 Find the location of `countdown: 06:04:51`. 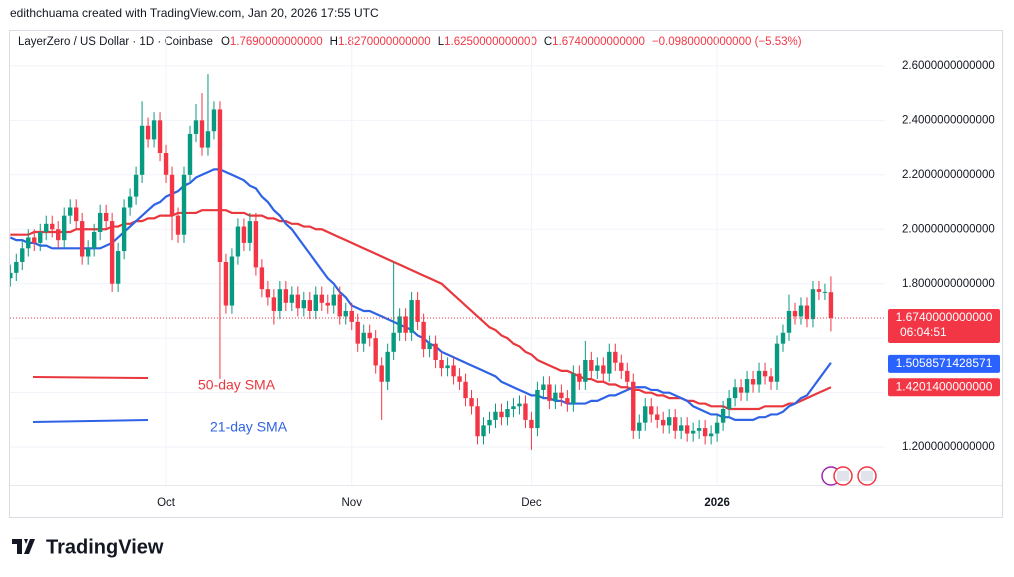

countdown: 06:04:51 is located at coordinates (923, 332).